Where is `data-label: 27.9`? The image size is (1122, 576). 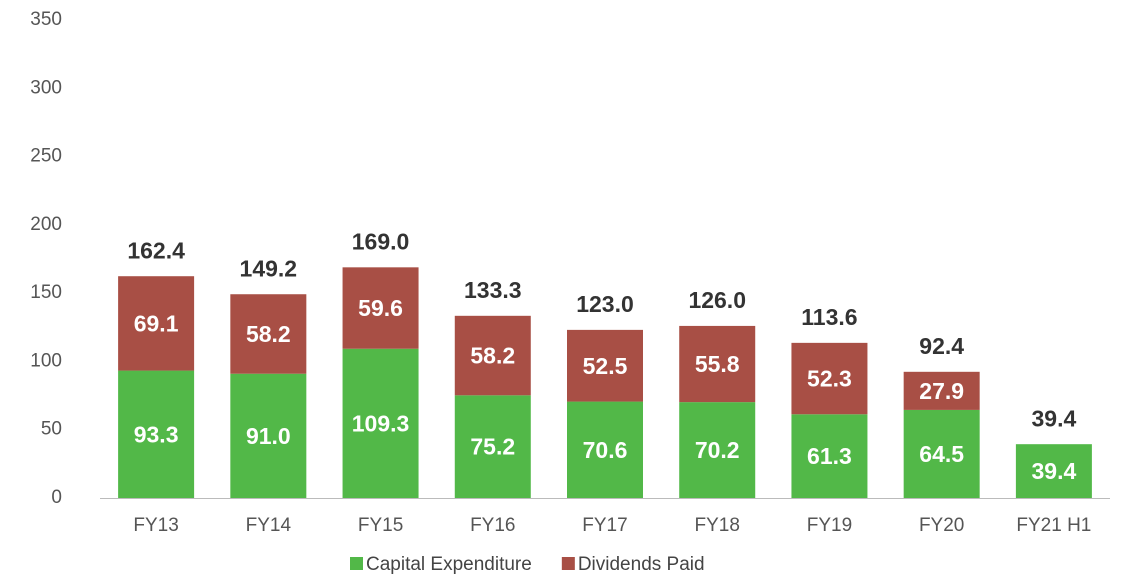 data-label: 27.9 is located at coordinates (941, 391).